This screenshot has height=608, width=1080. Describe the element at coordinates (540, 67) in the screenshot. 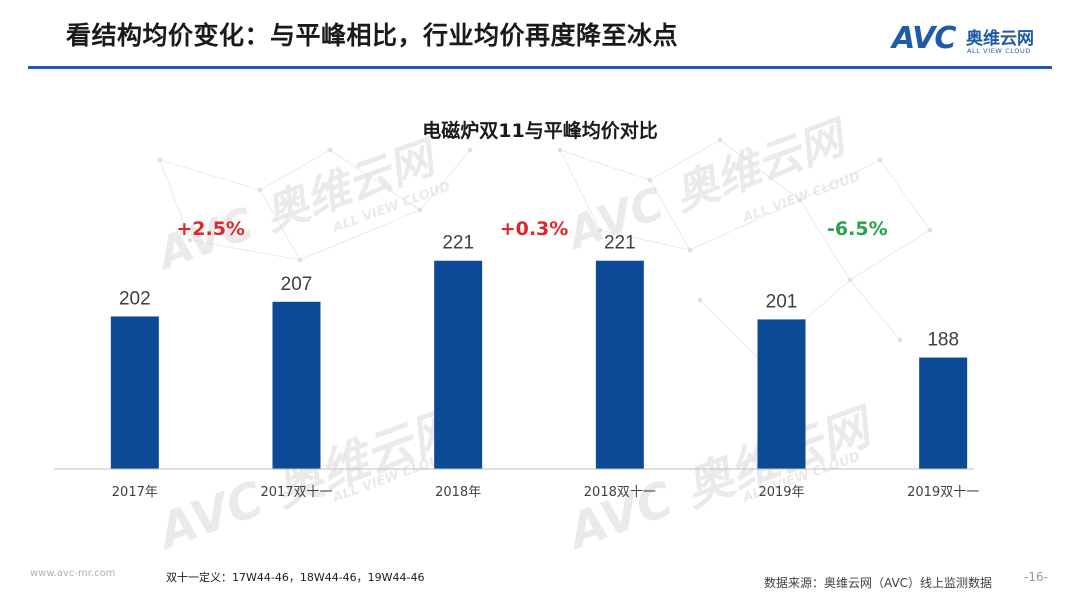

I see `header-divider` at that location.